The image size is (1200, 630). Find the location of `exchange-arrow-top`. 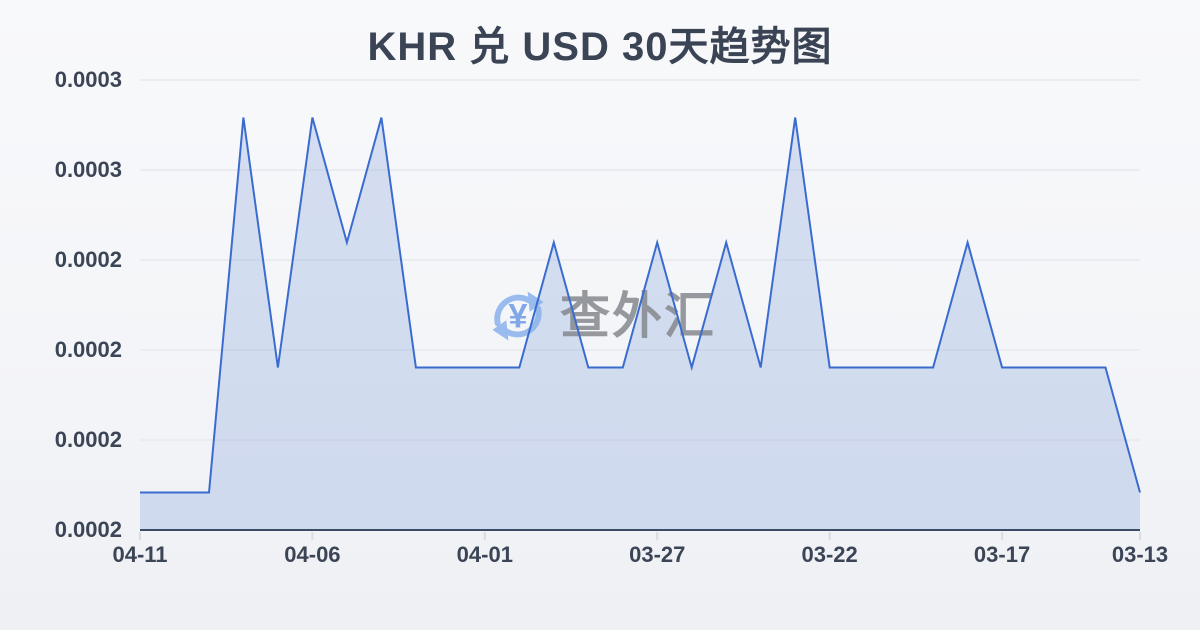

exchange-arrow-top is located at coordinates (515, 310).